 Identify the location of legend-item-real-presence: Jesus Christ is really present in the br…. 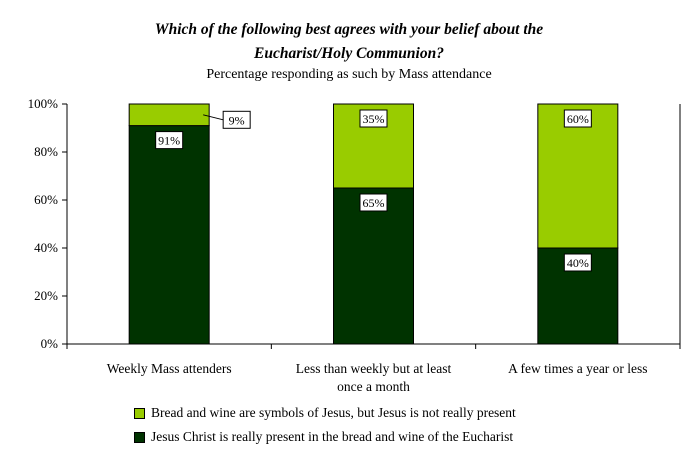
(323, 437).